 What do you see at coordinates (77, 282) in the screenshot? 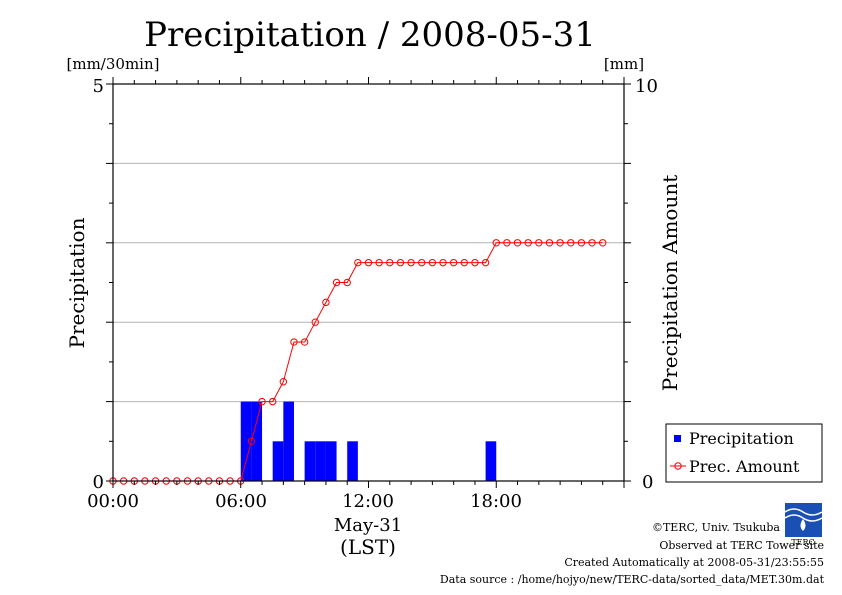
I see `left-axis-title: Precipitation` at bounding box center [77, 282].